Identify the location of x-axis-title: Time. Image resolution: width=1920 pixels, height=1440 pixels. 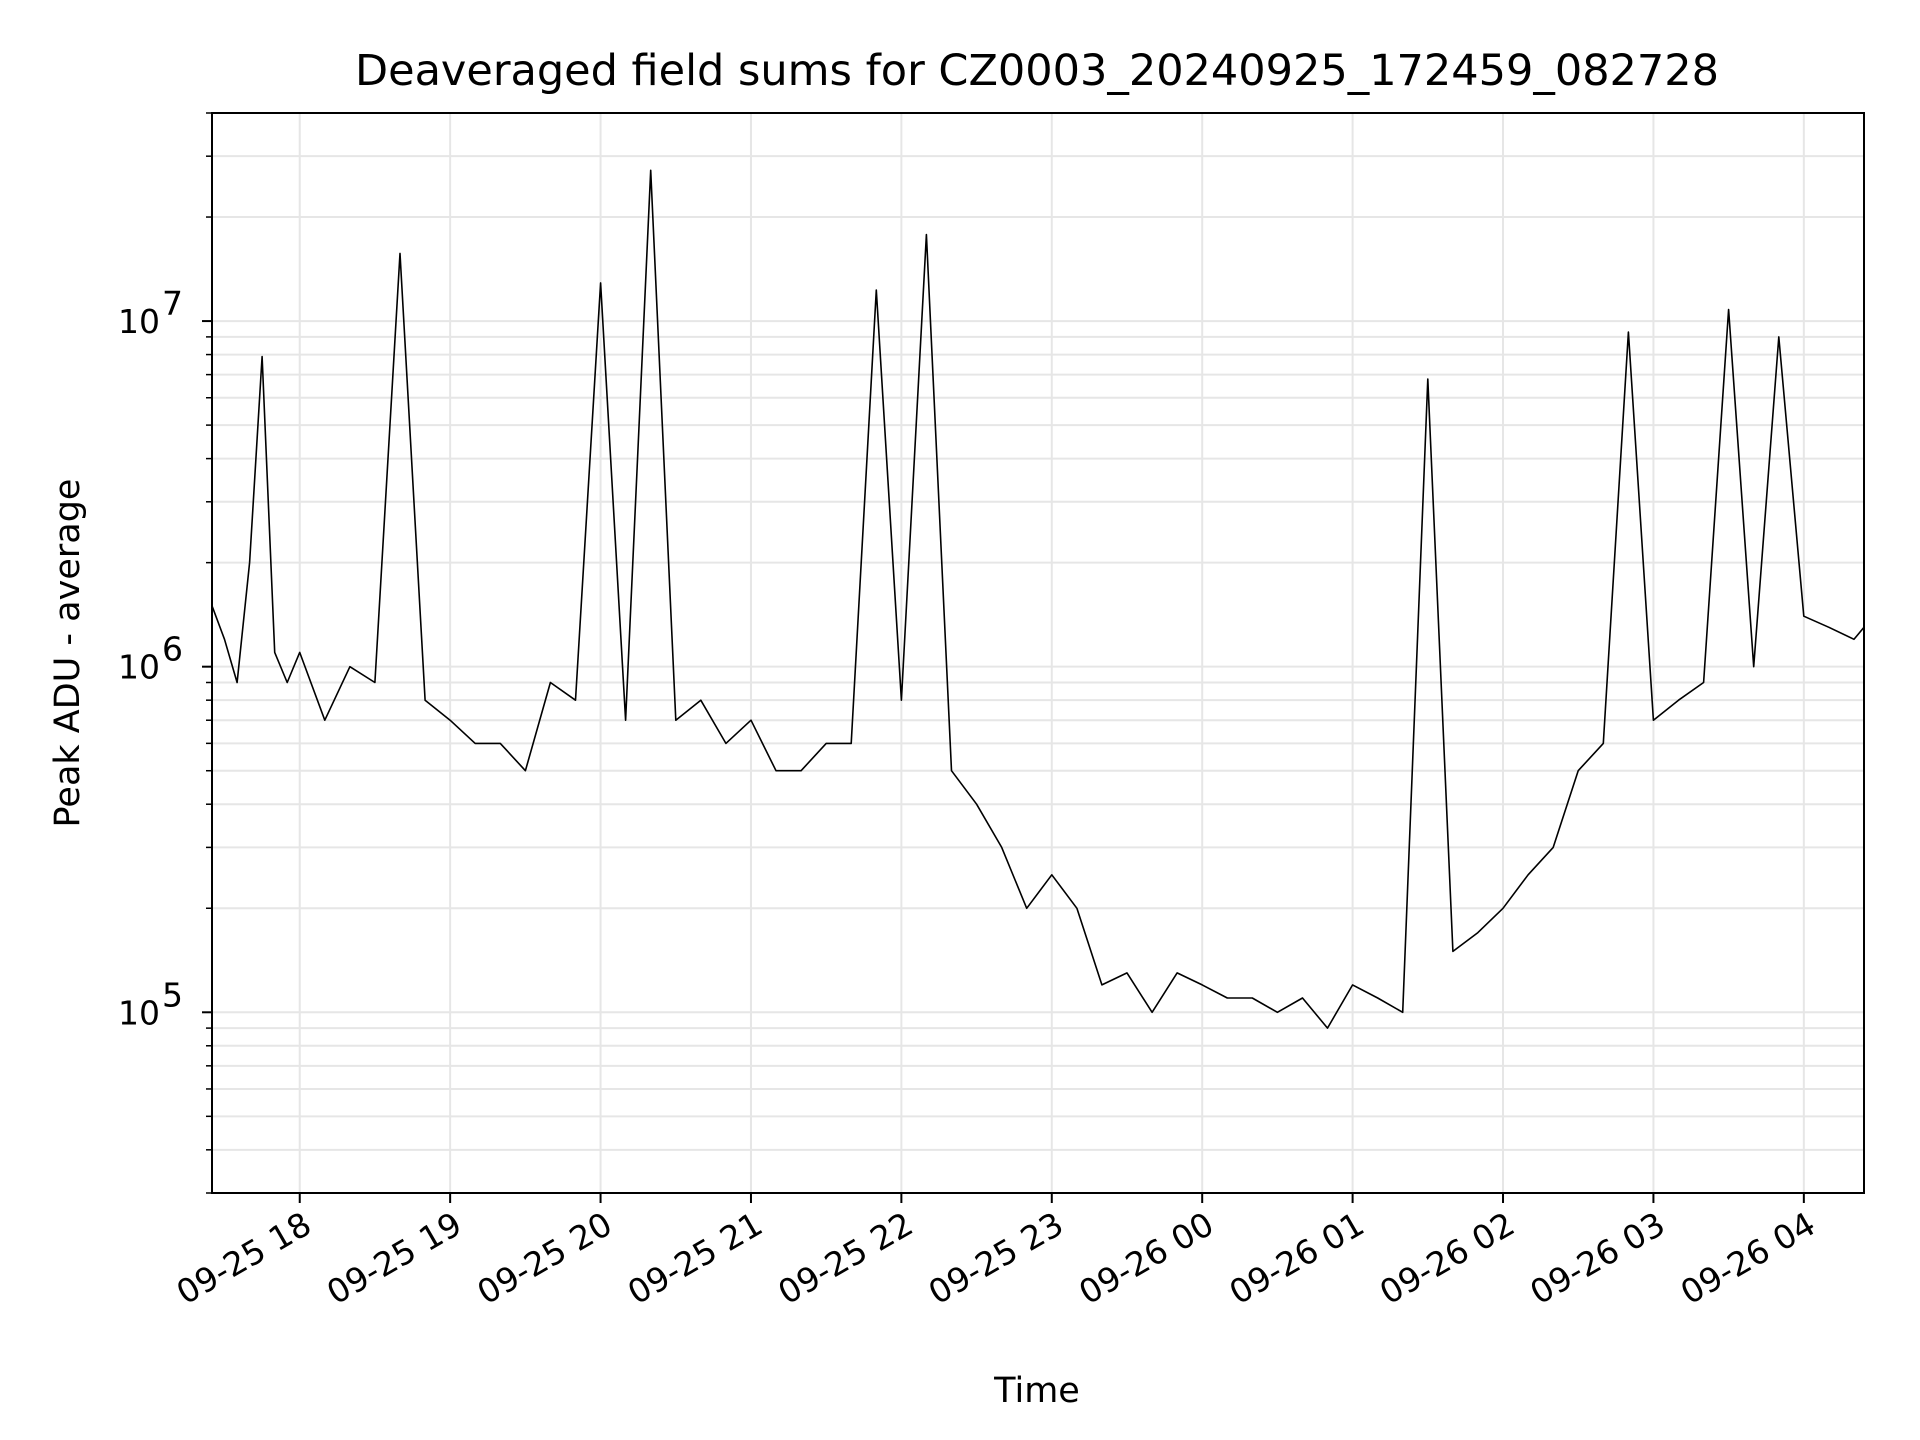
(1036, 1391).